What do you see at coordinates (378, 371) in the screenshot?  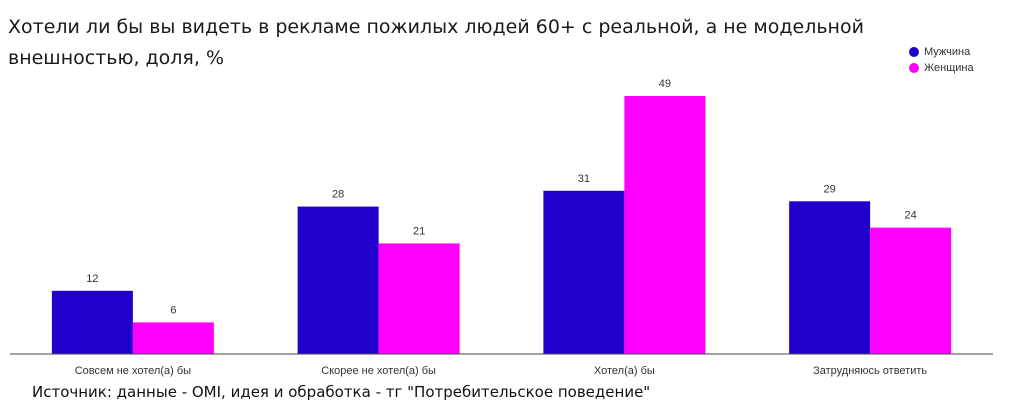 I see `x-tick-label-rather-not: Скорее не хотел(а) бы` at bounding box center [378, 371].